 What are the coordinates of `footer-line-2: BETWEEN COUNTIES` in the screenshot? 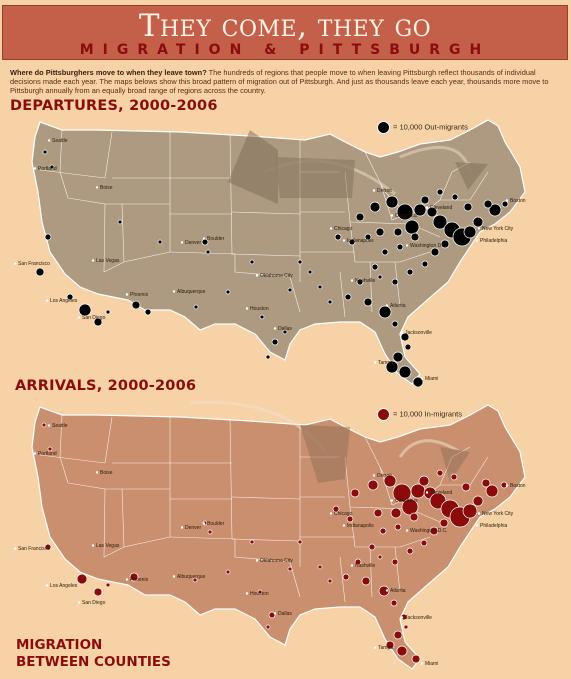 It's located at (93, 662).